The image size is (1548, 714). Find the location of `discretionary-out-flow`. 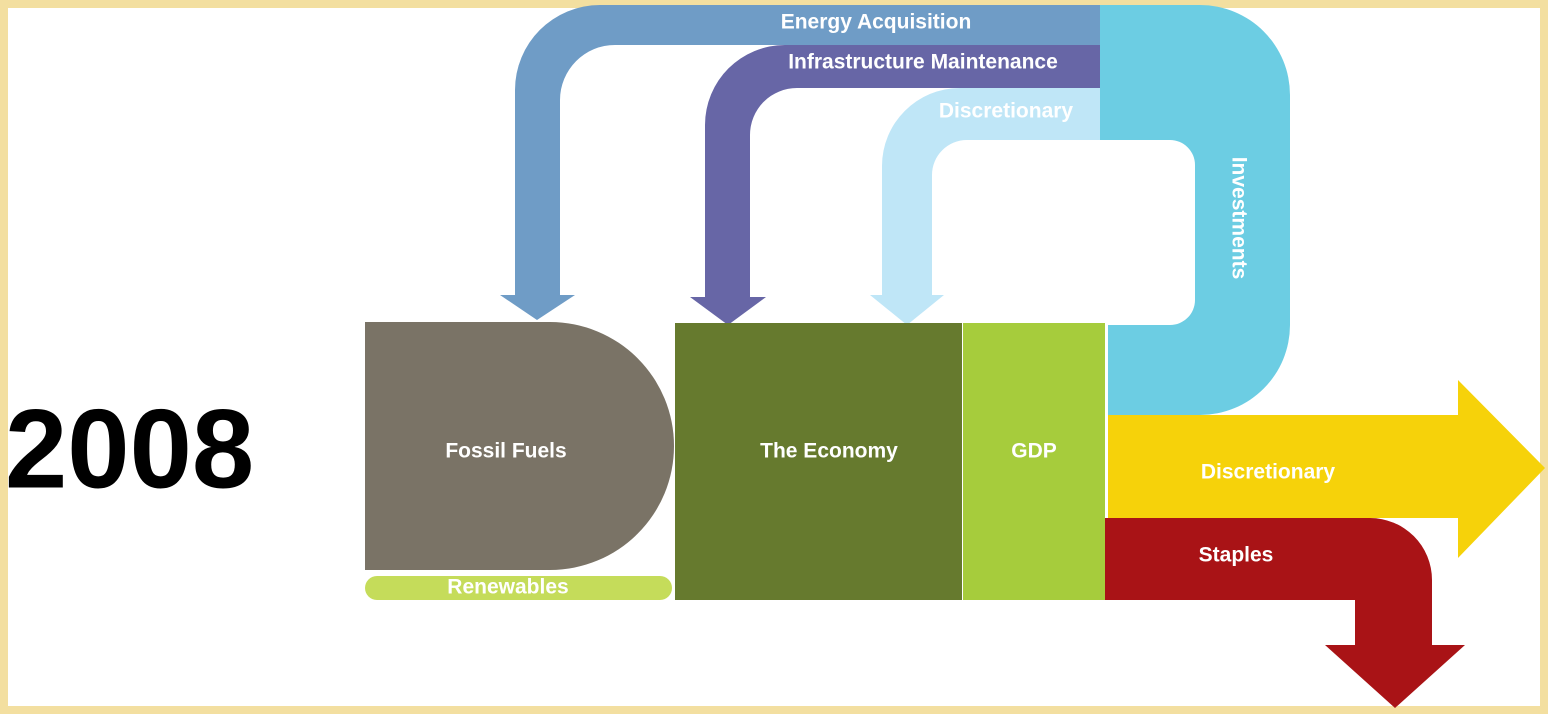

discretionary-out-flow is located at coordinates (1326, 469).